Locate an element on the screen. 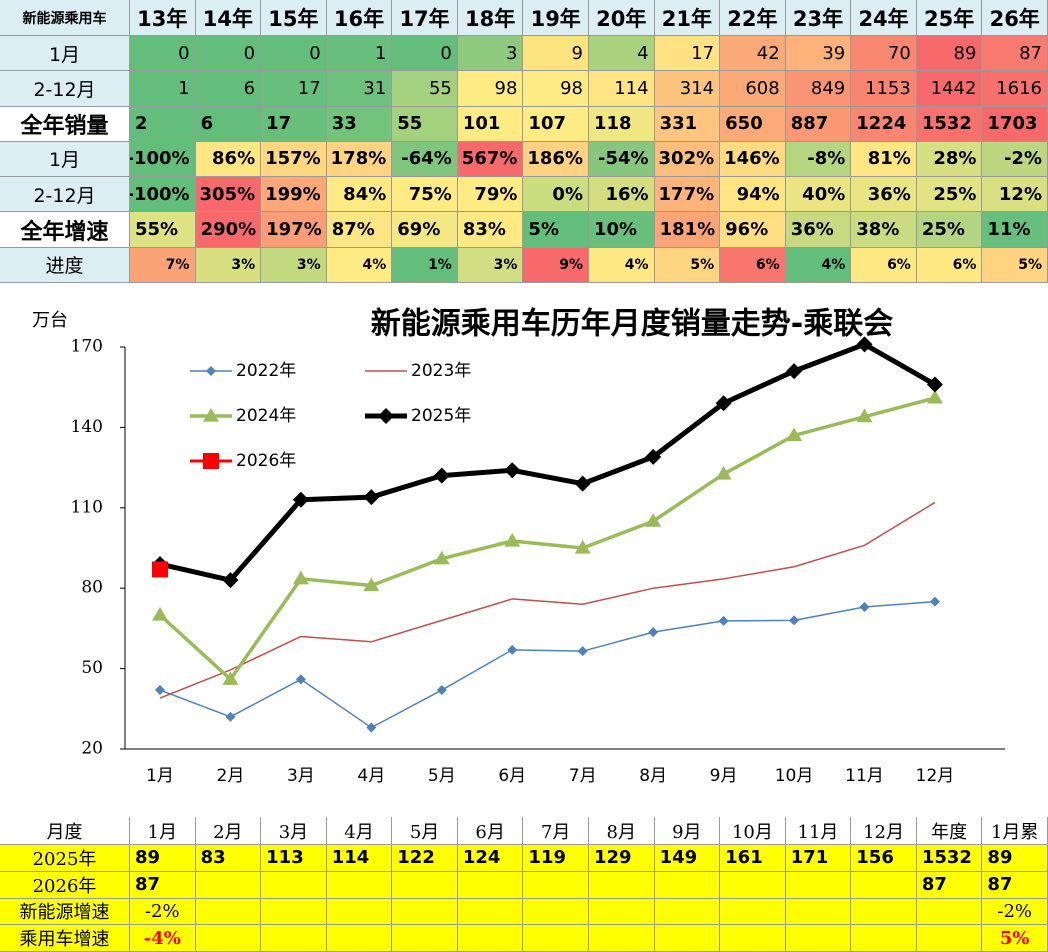  table-cell: 171 is located at coordinates (818, 858).